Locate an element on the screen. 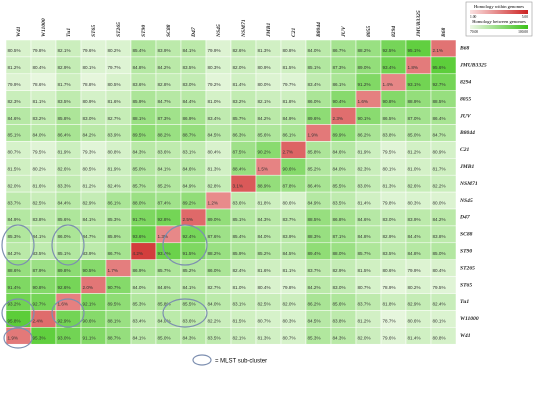  cell-value: 82.4% is located at coordinates (439, 304).